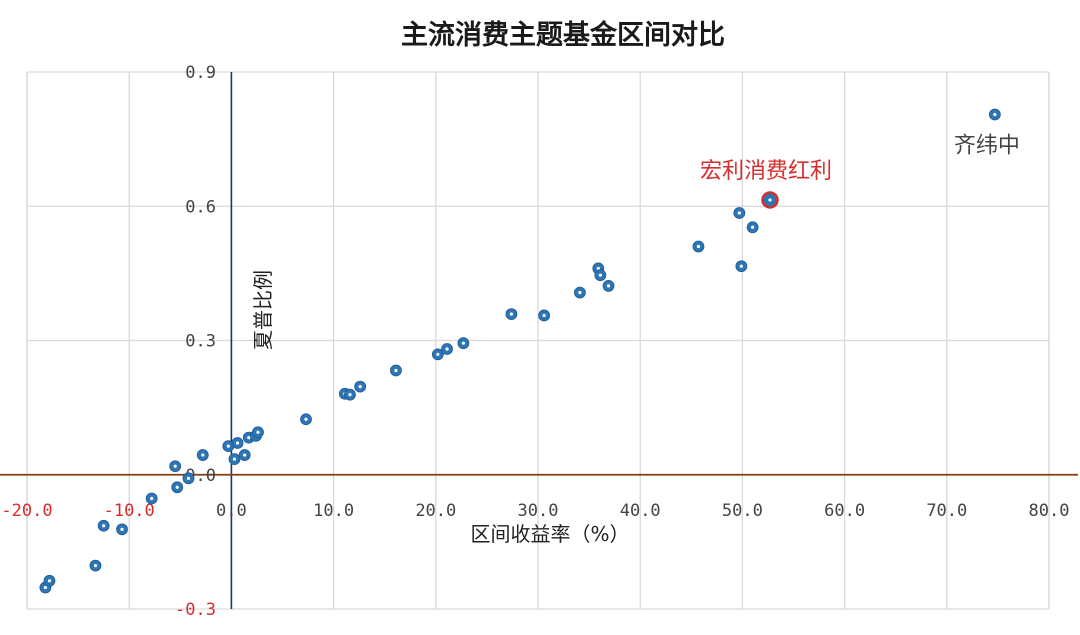  Describe the element at coordinates (26, 511) in the screenshot. I see `x-tick-label: -20.0` at that location.